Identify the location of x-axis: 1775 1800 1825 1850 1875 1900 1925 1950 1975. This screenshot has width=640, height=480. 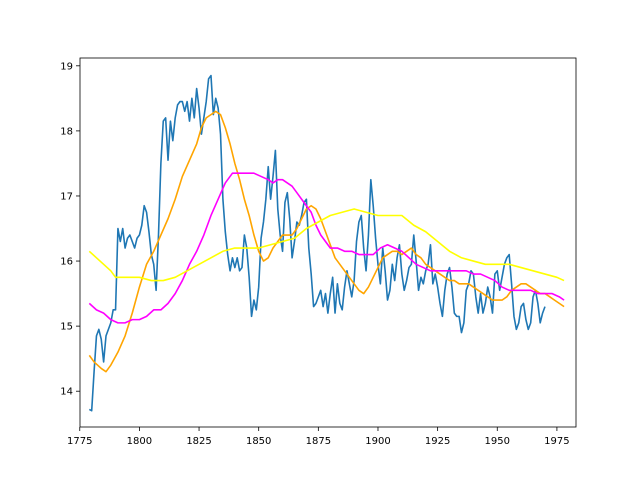
(318, 437).